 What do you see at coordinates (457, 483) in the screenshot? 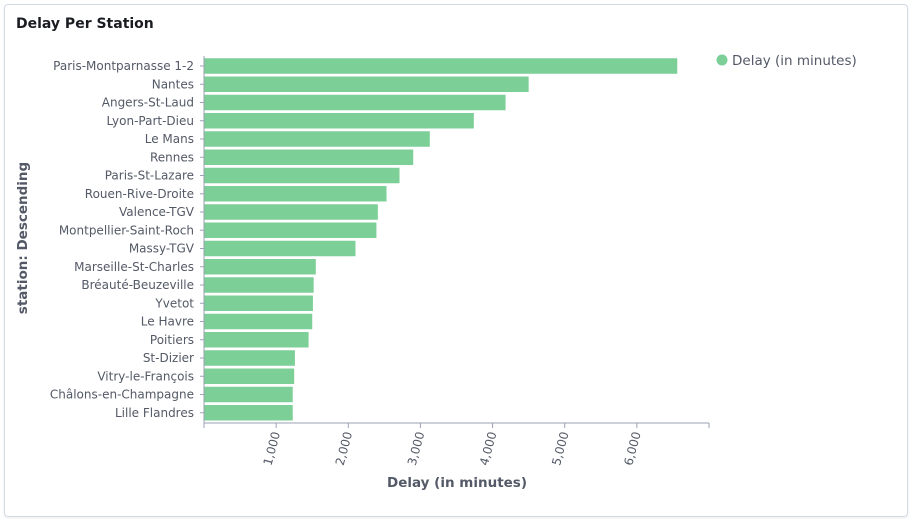
I see `x-axis-title: Delay (in minutes)` at bounding box center [457, 483].